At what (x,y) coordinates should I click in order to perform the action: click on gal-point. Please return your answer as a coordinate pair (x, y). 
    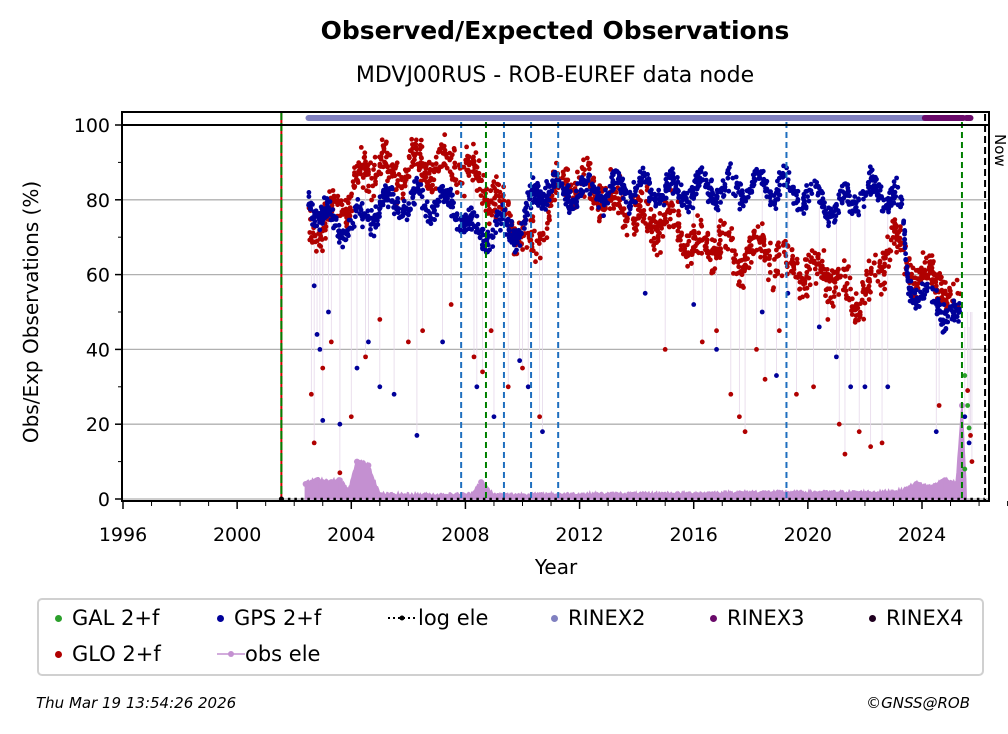
    Looking at the image, I should click on (968, 405).